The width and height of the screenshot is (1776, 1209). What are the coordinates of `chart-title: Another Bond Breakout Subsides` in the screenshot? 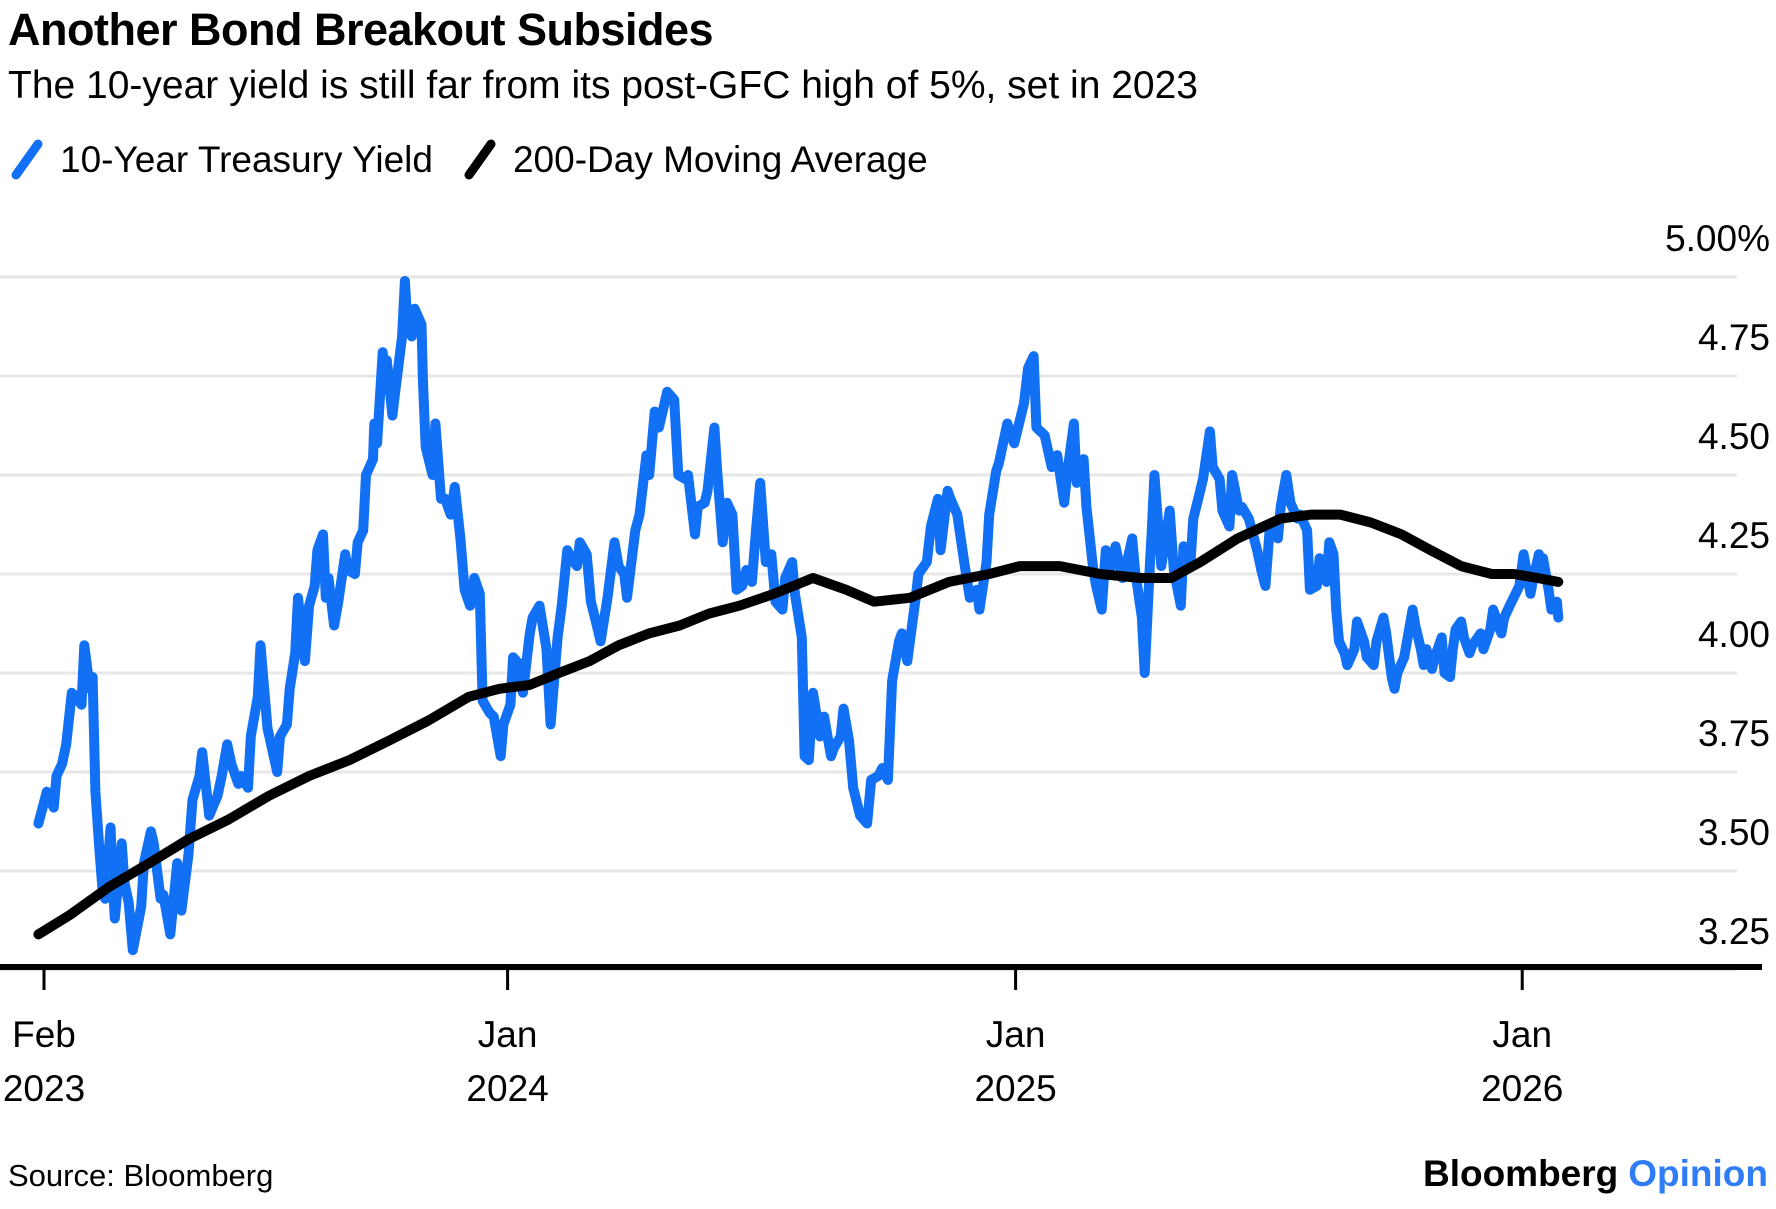 It's located at (361, 29).